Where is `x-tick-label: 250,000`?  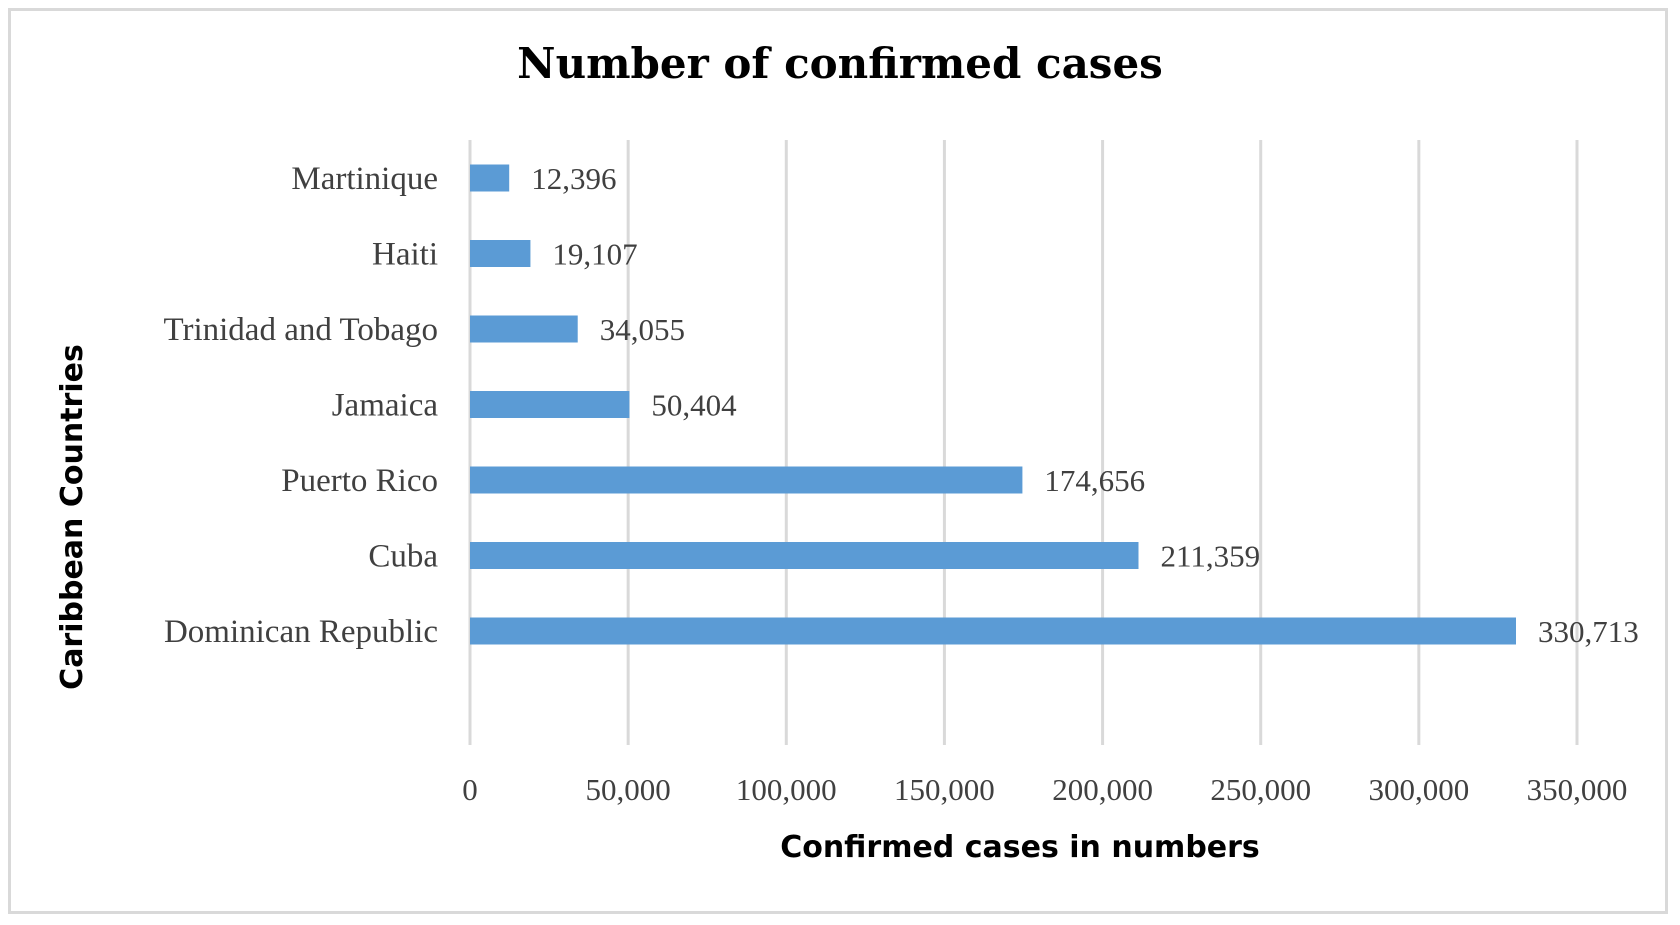
x-tick-label: 250,000 is located at coordinates (1260, 789).